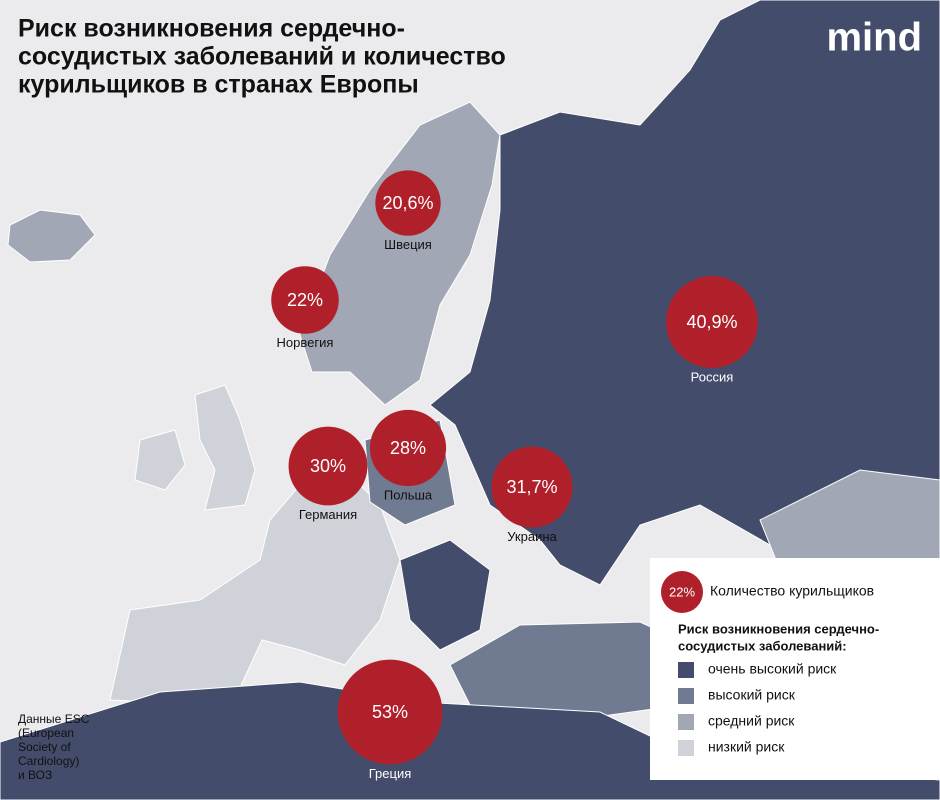 This screenshot has width=940, height=800. Describe the element at coordinates (262, 57) in the screenshot. I see `title-line: сосудистых заболеваний и количество` at that location.